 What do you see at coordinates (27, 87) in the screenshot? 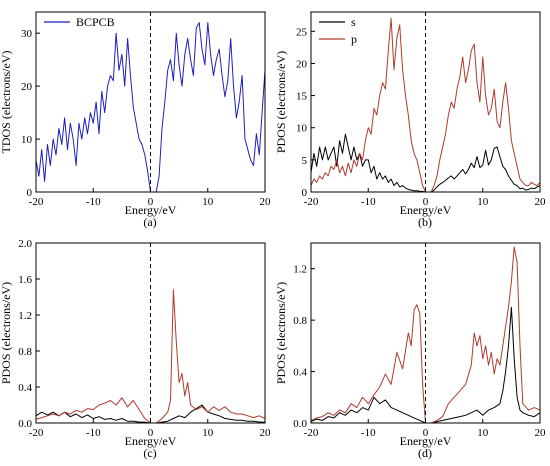
I see `y-tick-label-a: 20` at bounding box center [27, 87].